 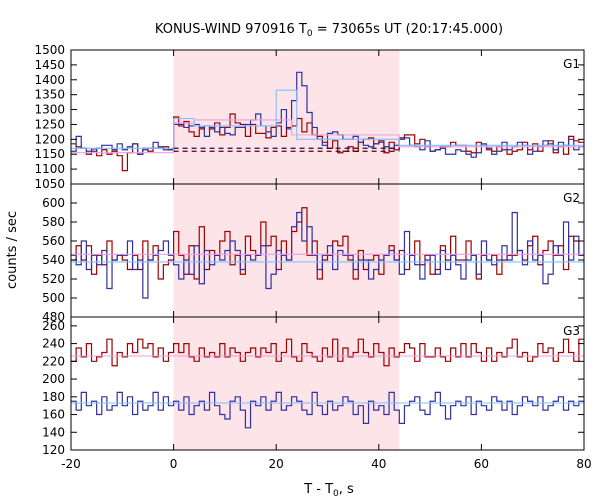 I want to click on g3-panel-label: G3, so click(x=571, y=331).